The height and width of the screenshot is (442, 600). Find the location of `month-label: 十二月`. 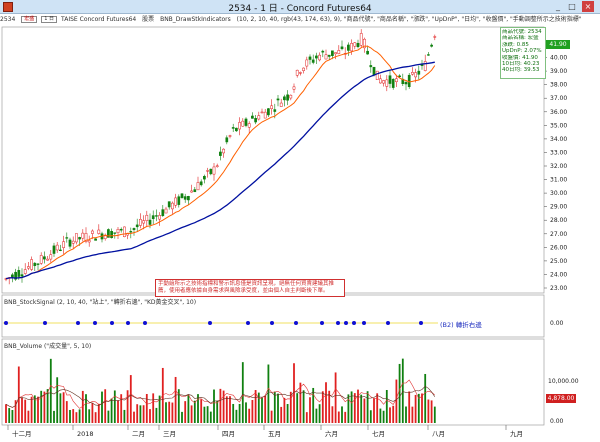

month-label: 十二月 is located at coordinates (22, 433).